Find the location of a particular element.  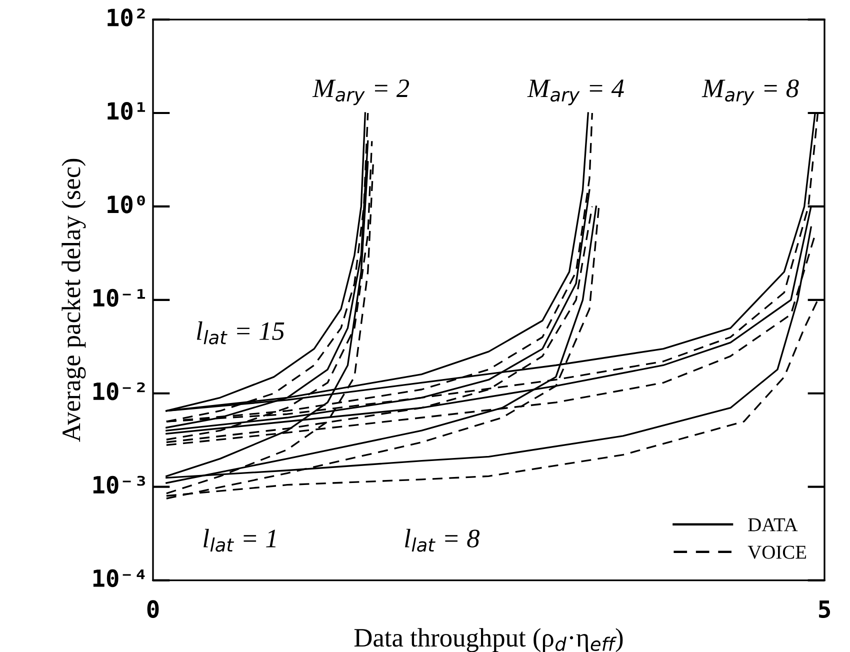

annotation: l$_{lat}$ = 15 is located at coordinates (240, 332).